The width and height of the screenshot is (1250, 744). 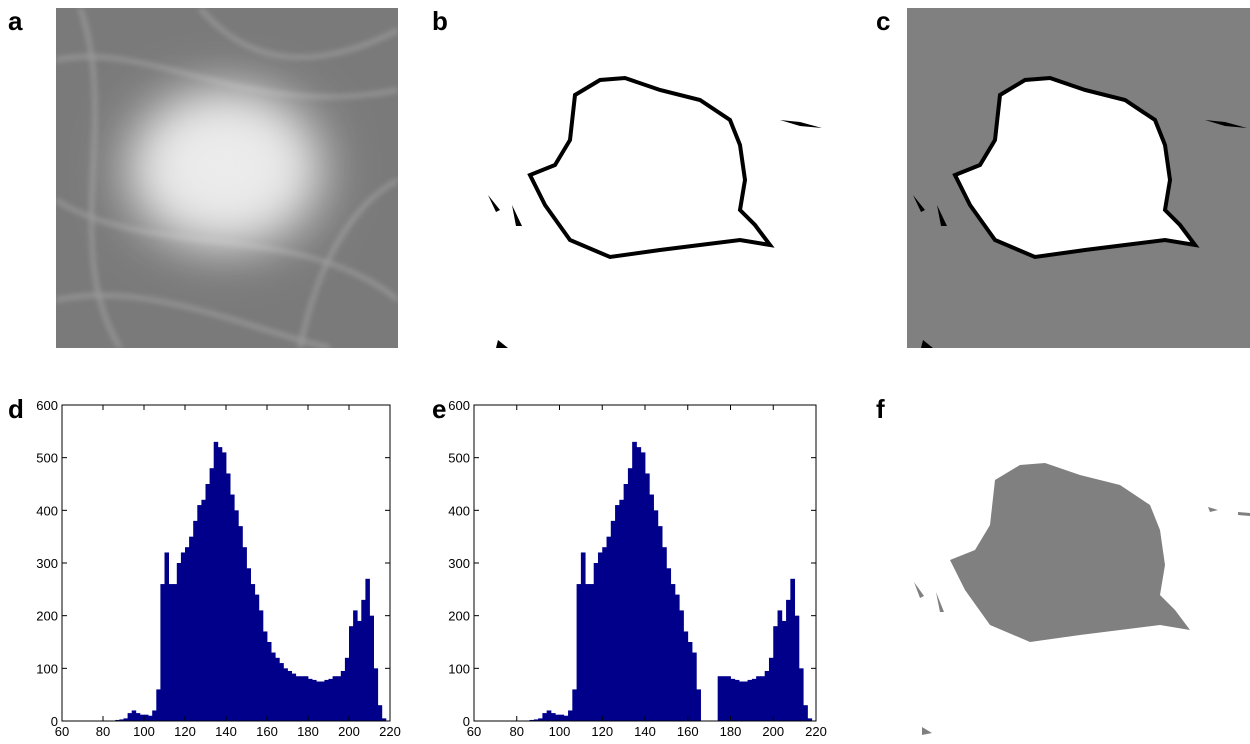 I want to click on panel-label: b, so click(x=440, y=21).